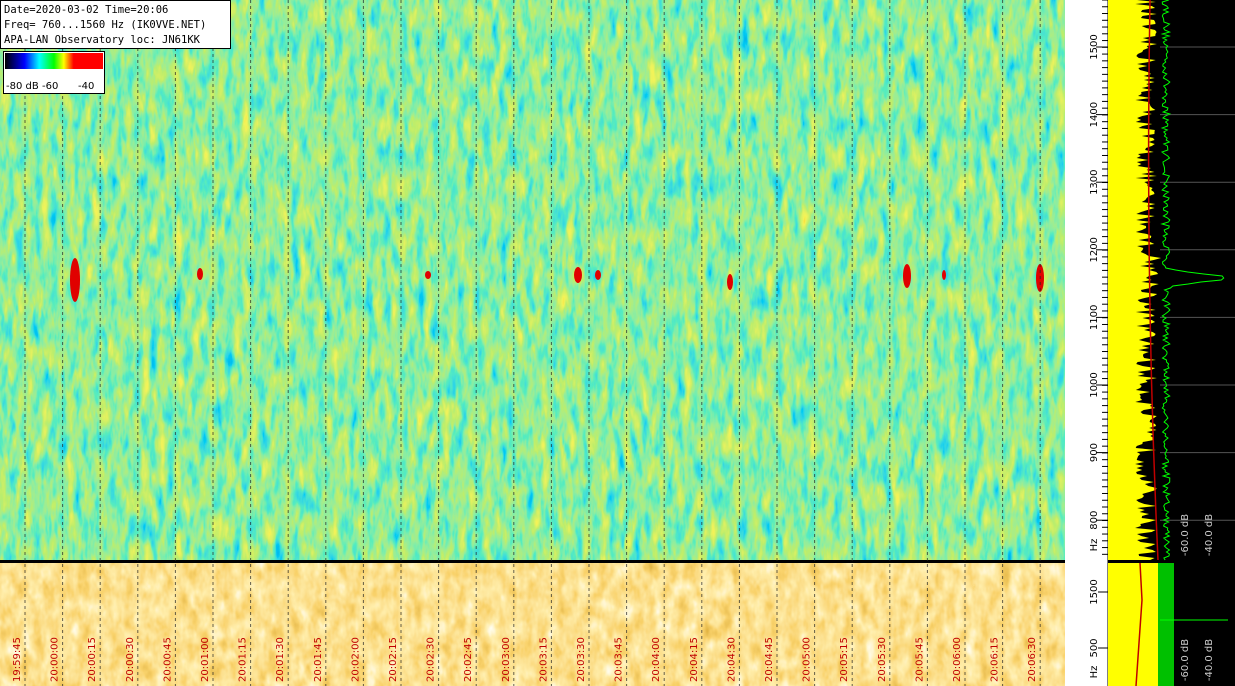 This screenshot has height=686, width=1235. I want to click on spectrum-marker, so click(1153, 280).